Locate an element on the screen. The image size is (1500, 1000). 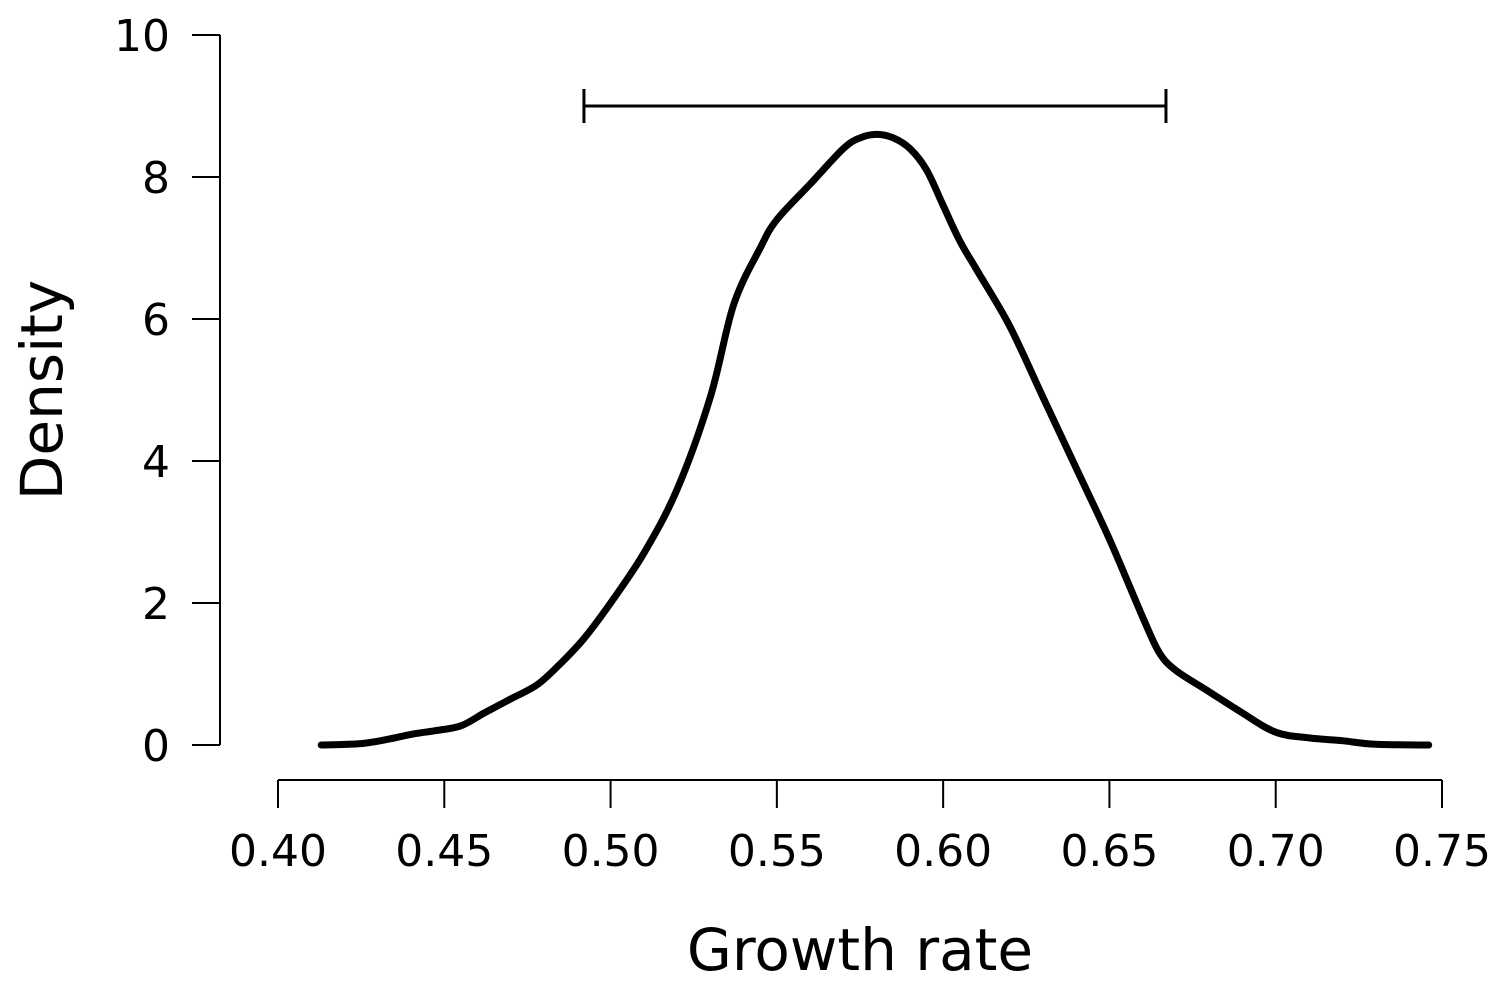
y-tick-label: 10 is located at coordinates (142, 36).